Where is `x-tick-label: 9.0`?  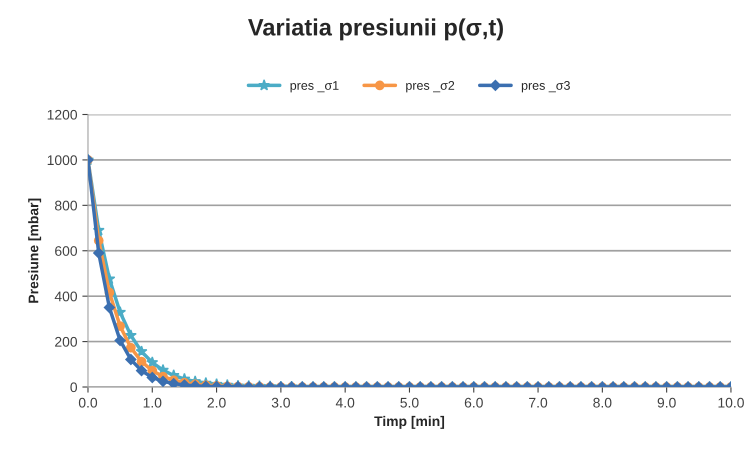 x-tick-label: 9.0 is located at coordinates (667, 403).